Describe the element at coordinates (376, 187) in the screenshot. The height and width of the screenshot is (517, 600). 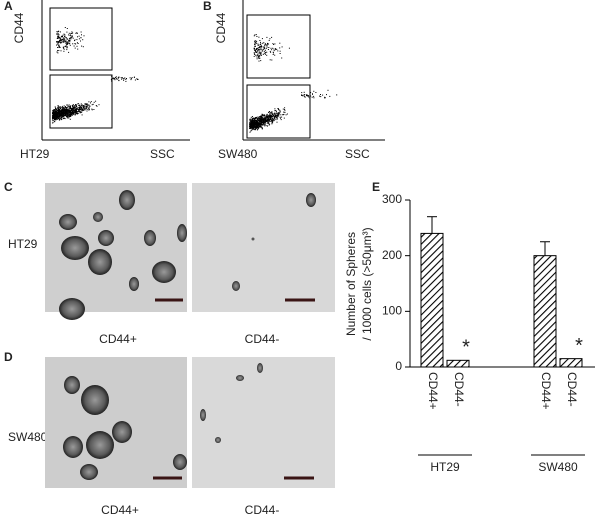
I see `panel-letter: E` at that location.